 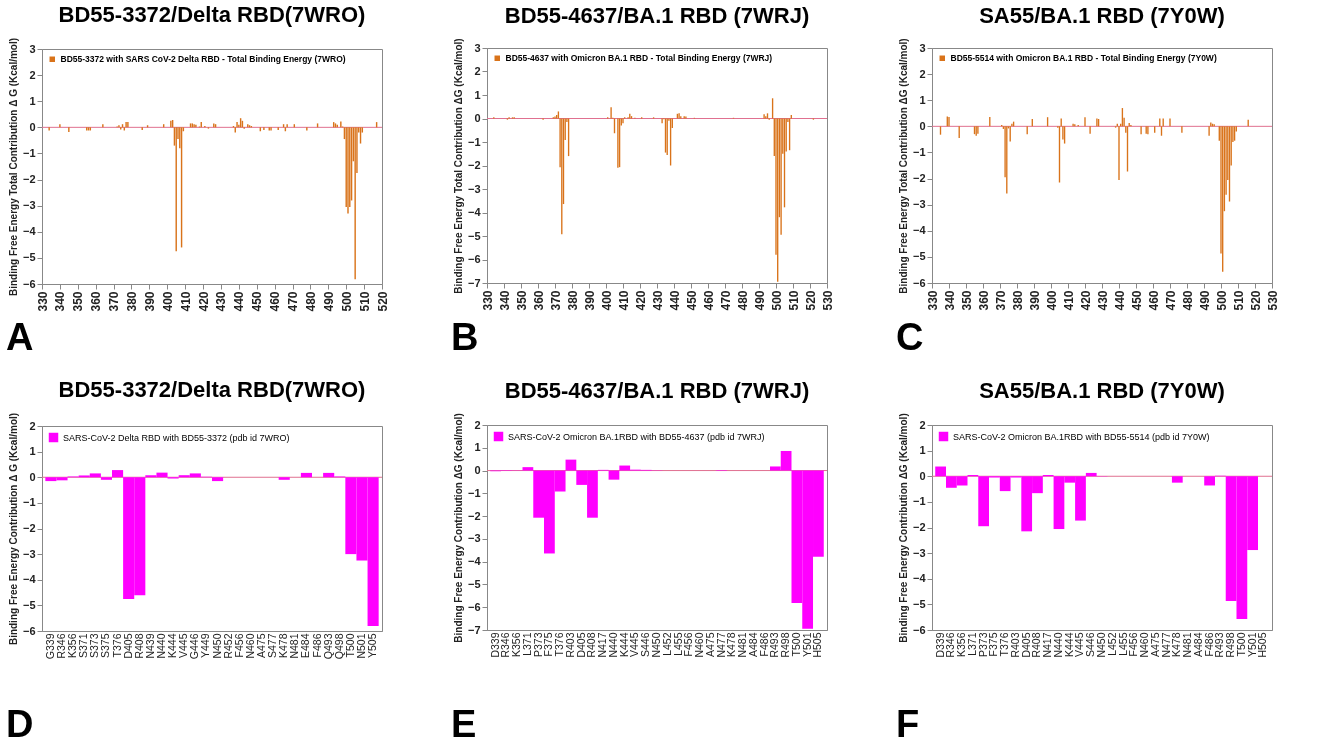 I want to click on x-tick-label: S477, so click(x=272, y=646).